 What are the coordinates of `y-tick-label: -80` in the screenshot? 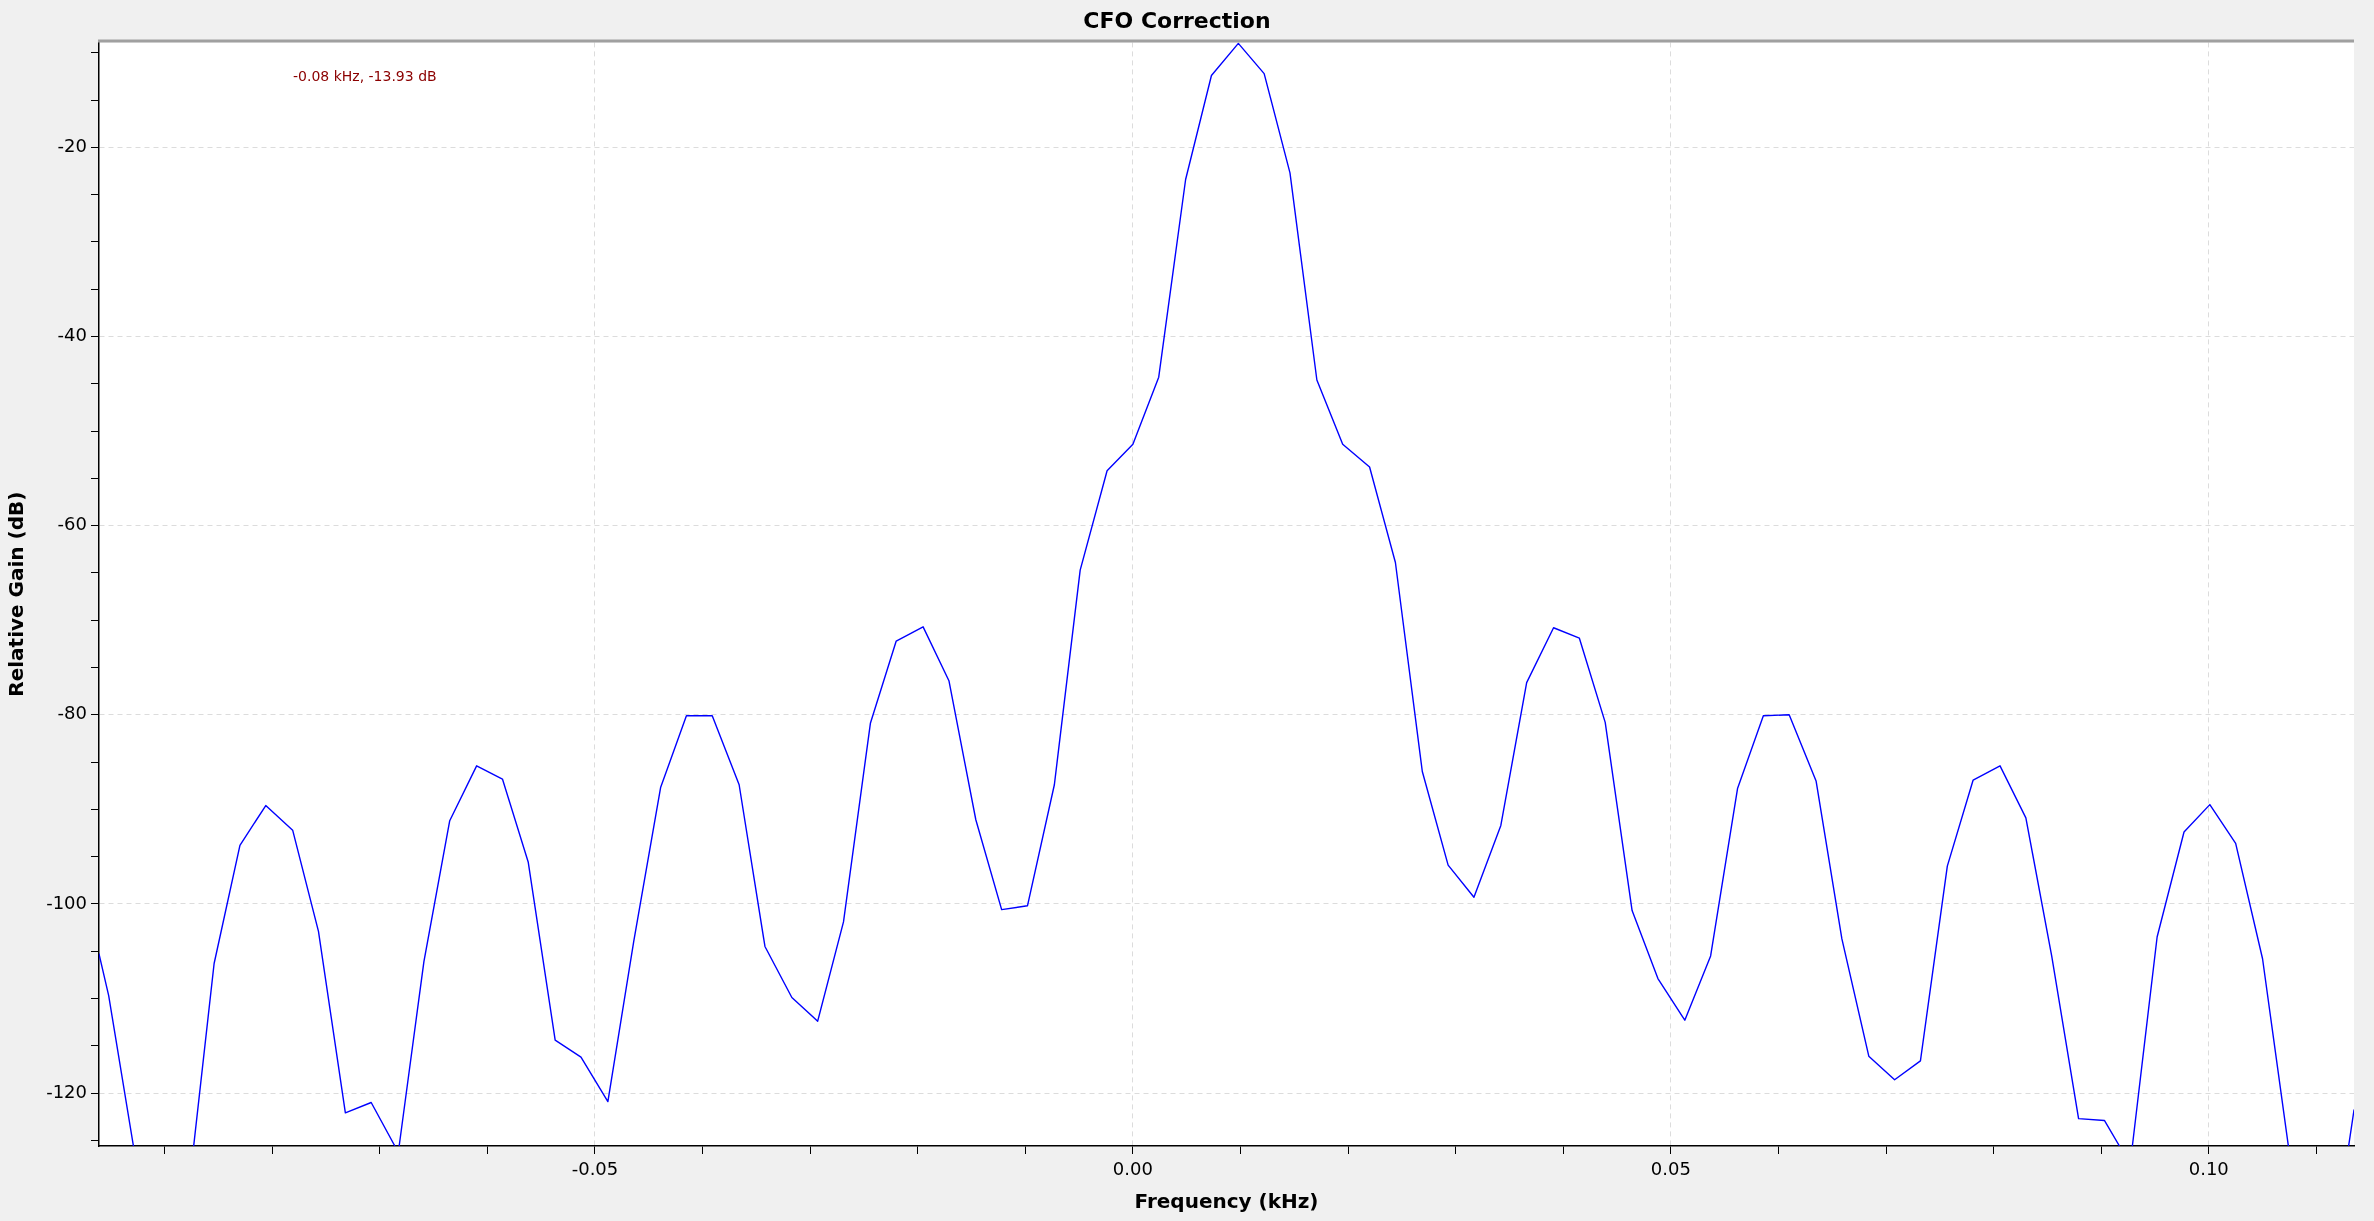 It's located at (72, 713).